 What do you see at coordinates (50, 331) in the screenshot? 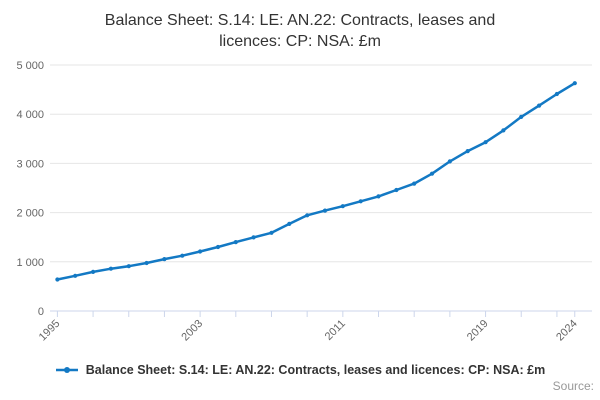
I see `x-axis-label: 1995` at bounding box center [50, 331].